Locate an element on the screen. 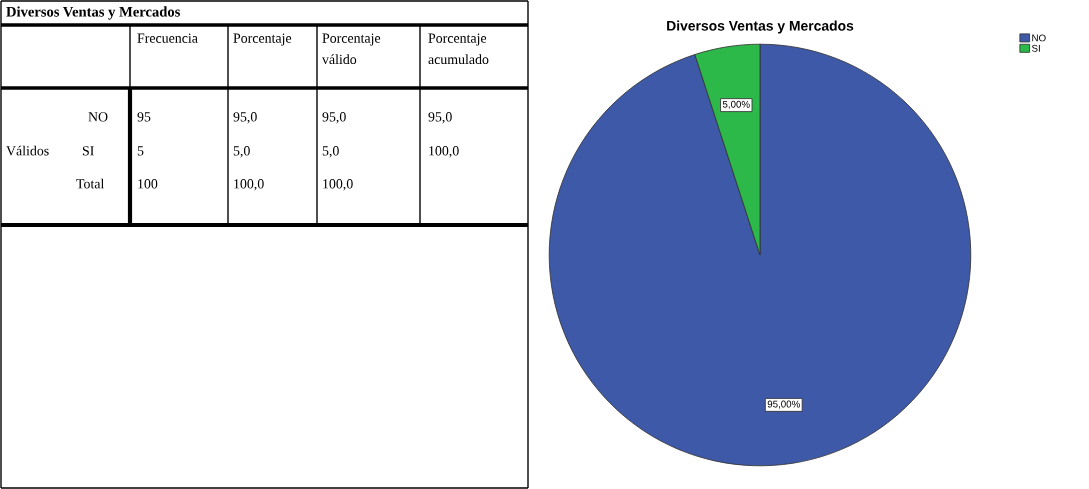 Image resolution: width=1089 pixels, height=489 pixels. text: Porcentaje is located at coordinates (262, 39).